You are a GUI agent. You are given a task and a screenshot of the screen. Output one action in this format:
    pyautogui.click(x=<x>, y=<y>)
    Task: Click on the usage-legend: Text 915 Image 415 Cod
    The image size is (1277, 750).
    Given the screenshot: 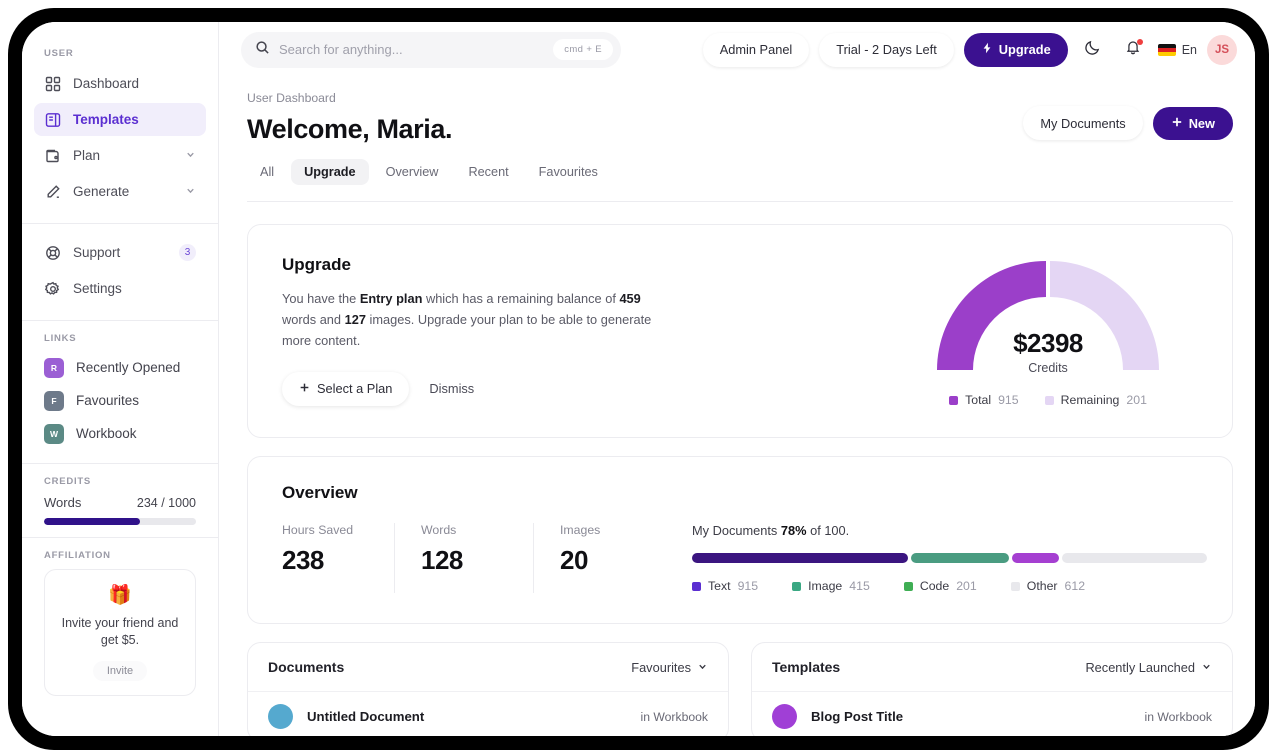 What is the action you would take?
    pyautogui.click(x=945, y=586)
    